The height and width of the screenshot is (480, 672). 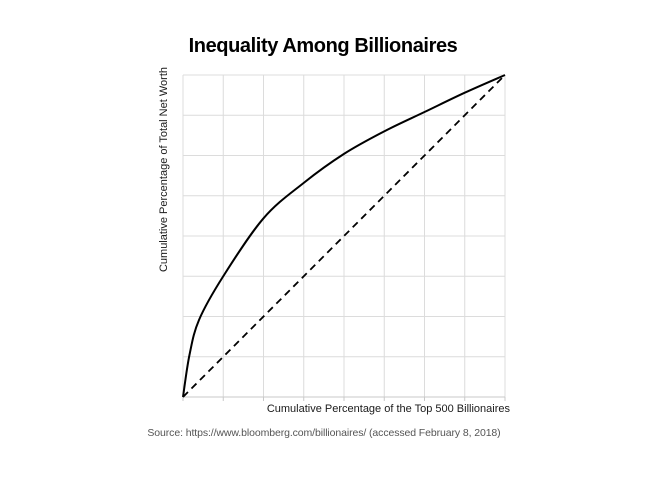 I want to click on y-axis-title: Cumulative Percentage of Total Net Worth, so click(x=164, y=170).